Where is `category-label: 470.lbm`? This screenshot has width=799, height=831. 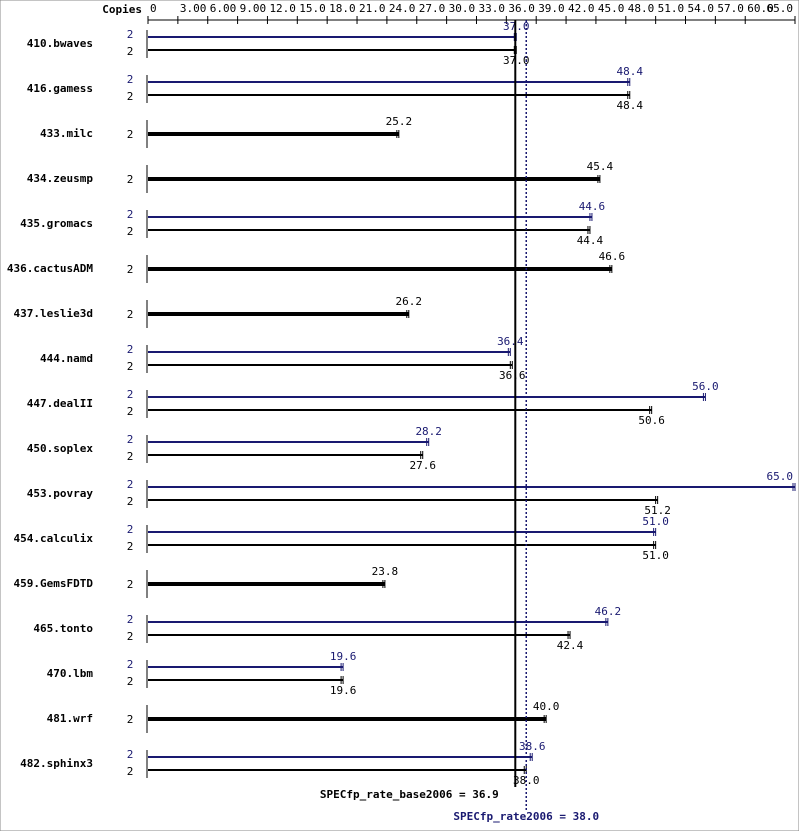
category-label: 470.lbm is located at coordinates (70, 673).